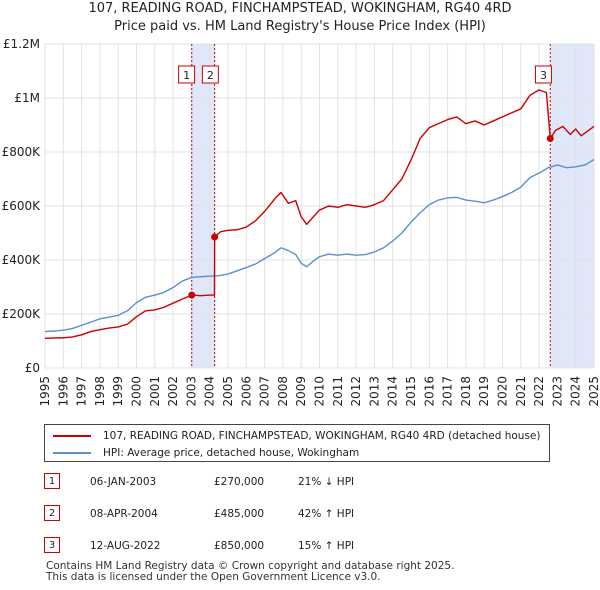  What do you see at coordinates (52, 481) in the screenshot?
I see `transaction-number: 1` at bounding box center [52, 481].